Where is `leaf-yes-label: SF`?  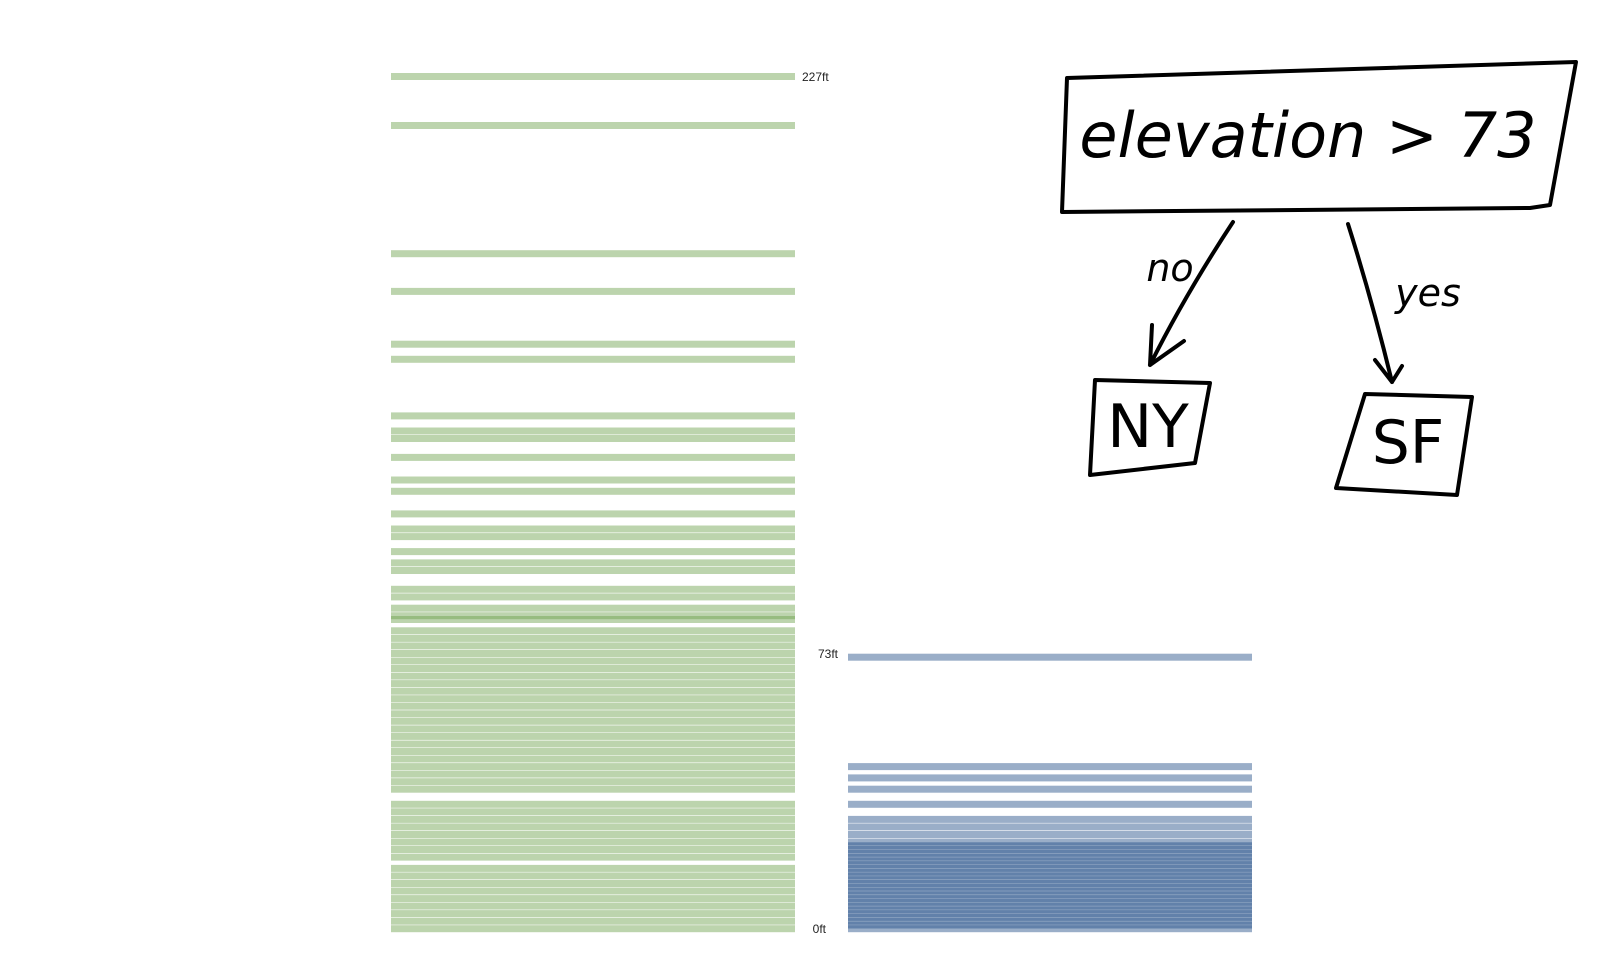 leaf-yes-label: SF is located at coordinates (1408, 443).